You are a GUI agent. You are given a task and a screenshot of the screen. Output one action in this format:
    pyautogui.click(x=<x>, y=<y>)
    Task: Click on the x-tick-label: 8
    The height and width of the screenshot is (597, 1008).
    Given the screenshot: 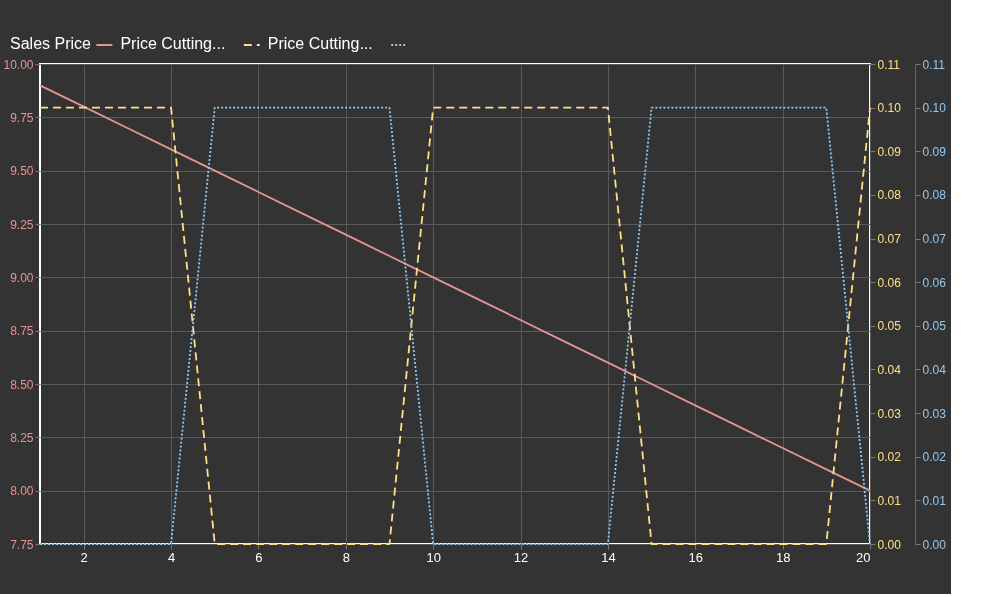 What is the action you would take?
    pyautogui.click(x=346, y=557)
    